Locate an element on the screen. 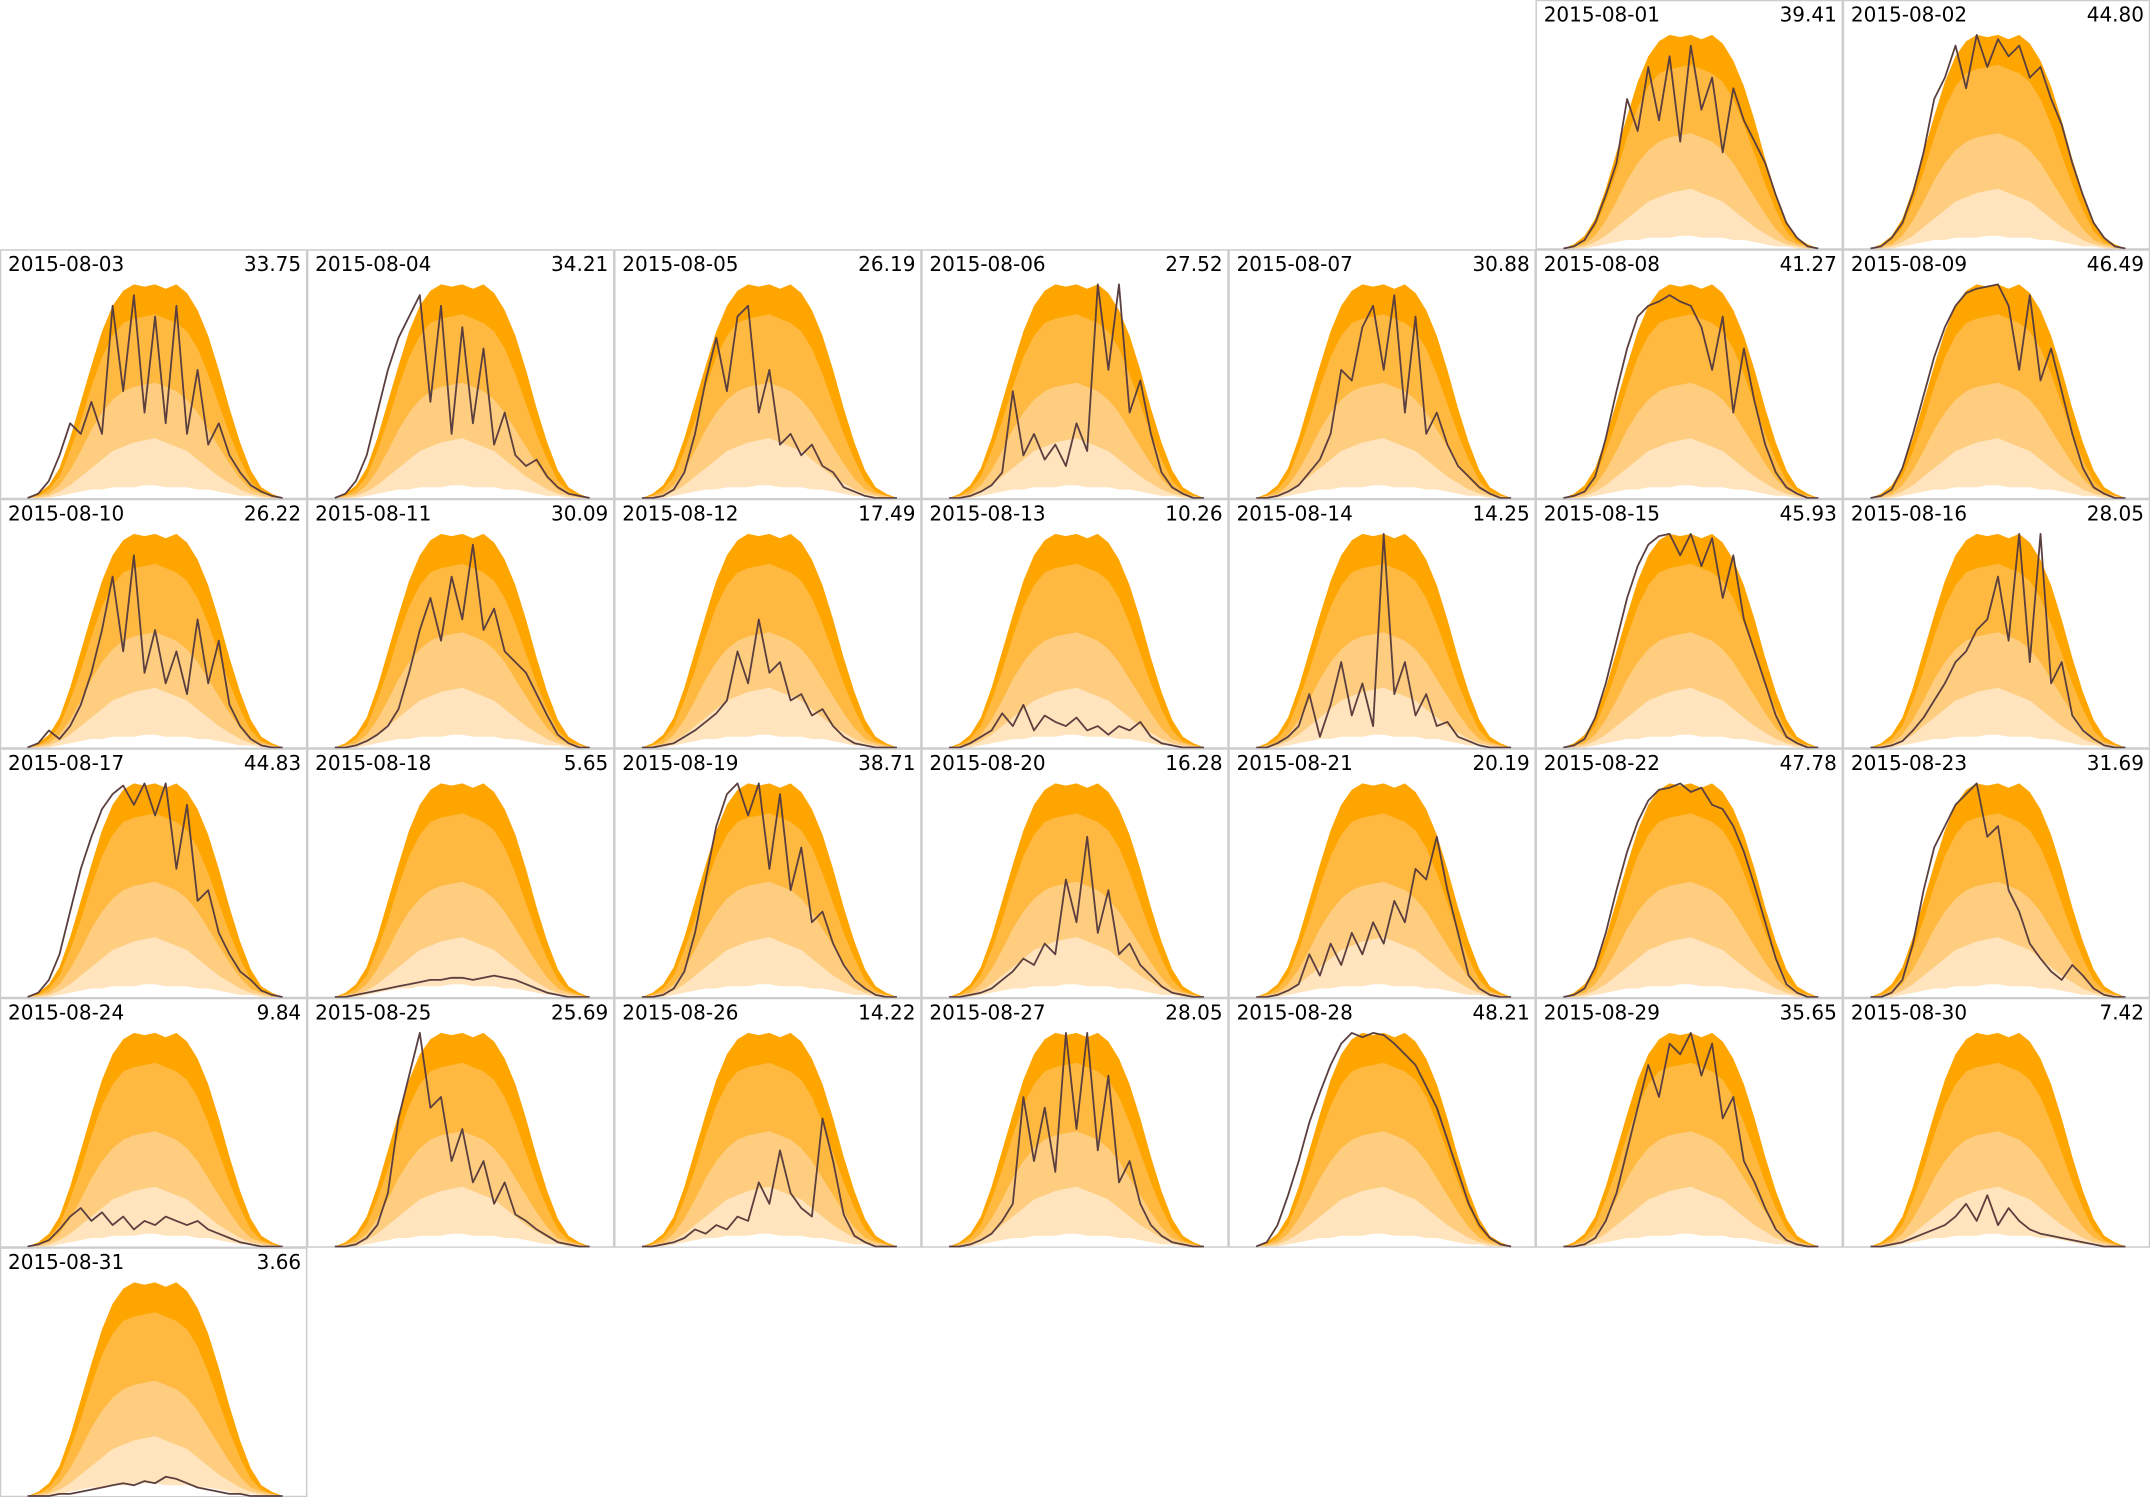  day-cell: 2015-08-20 16.28 is located at coordinates (1075, 873).